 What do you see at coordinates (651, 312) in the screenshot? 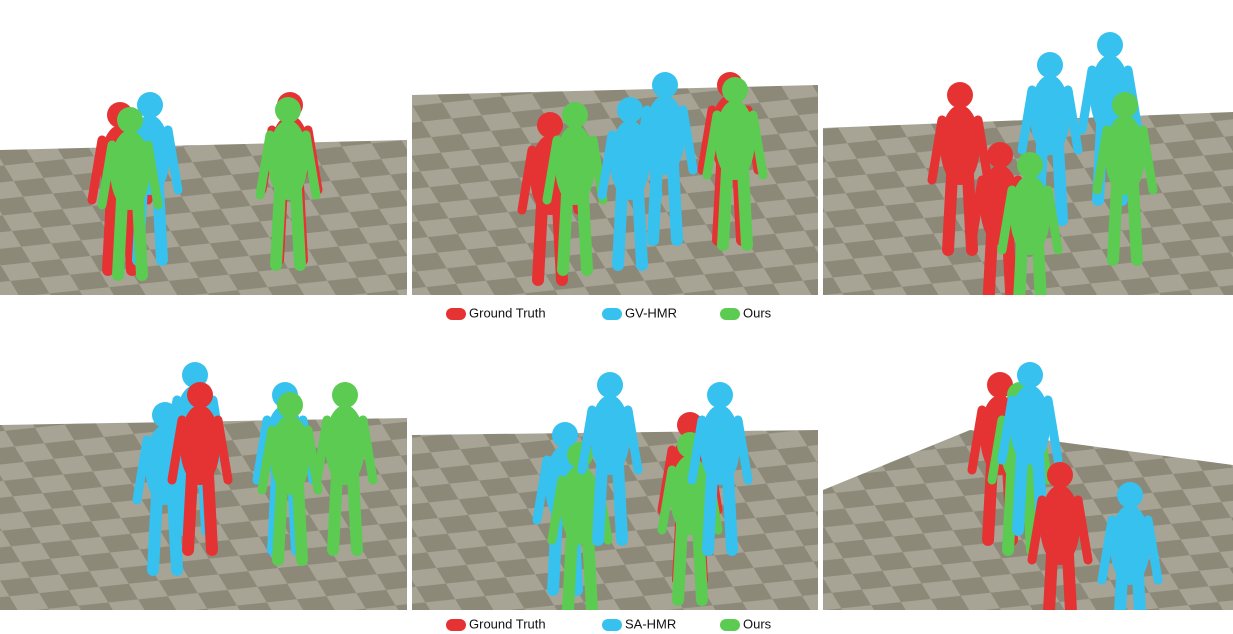
I see `legend-label: GV-HMR` at bounding box center [651, 312].